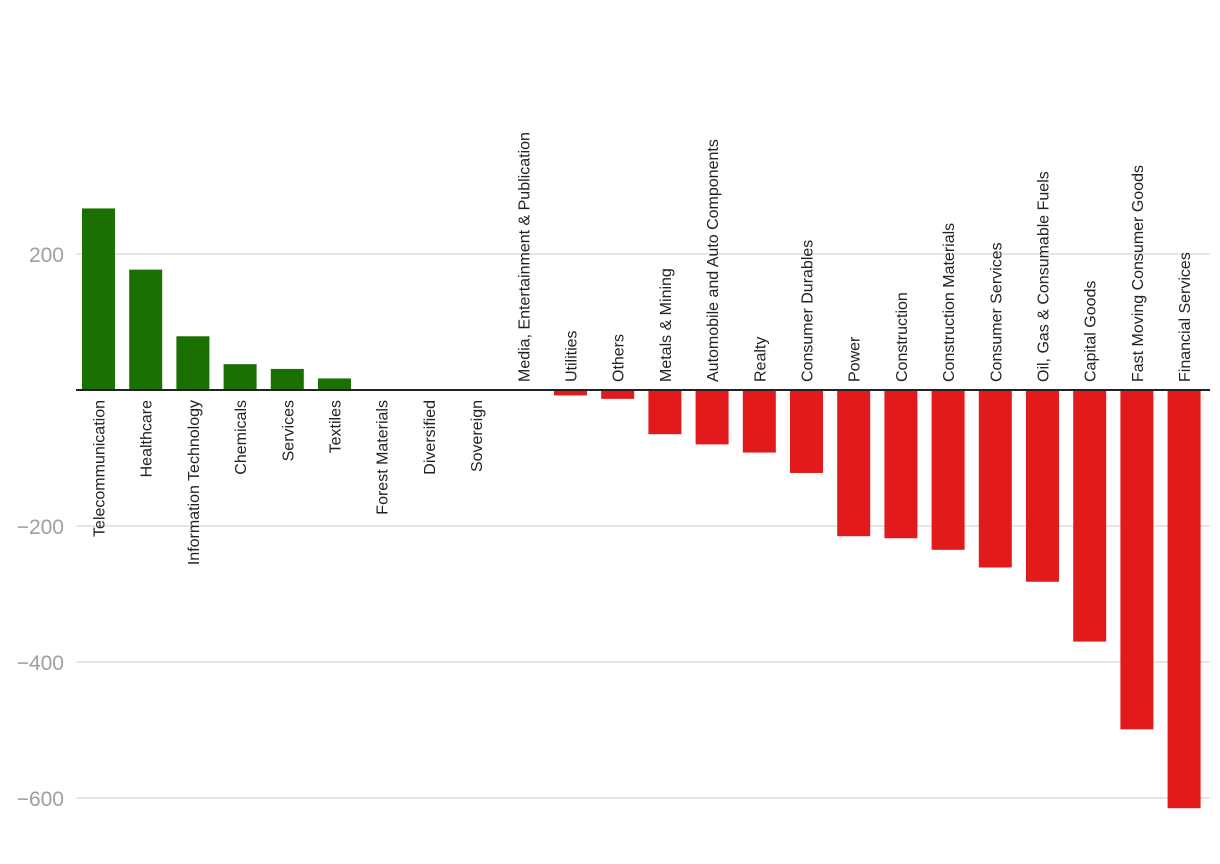 The image size is (1220, 864). Describe the element at coordinates (619, 358) in the screenshot. I see `x-category-label: Others` at that location.